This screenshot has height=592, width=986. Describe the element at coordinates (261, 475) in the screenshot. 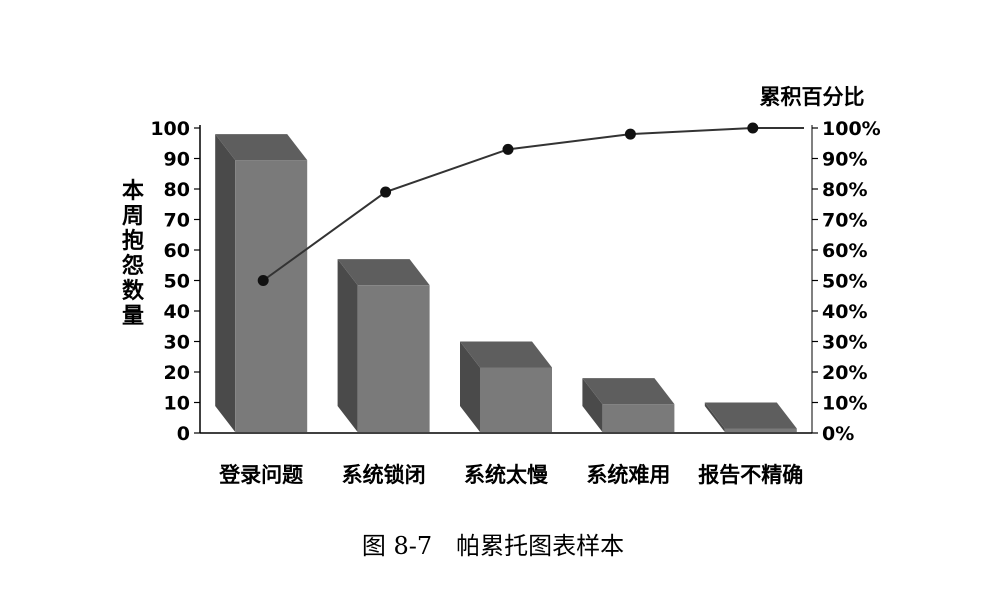

I see `category-label: 登录问题` at that location.